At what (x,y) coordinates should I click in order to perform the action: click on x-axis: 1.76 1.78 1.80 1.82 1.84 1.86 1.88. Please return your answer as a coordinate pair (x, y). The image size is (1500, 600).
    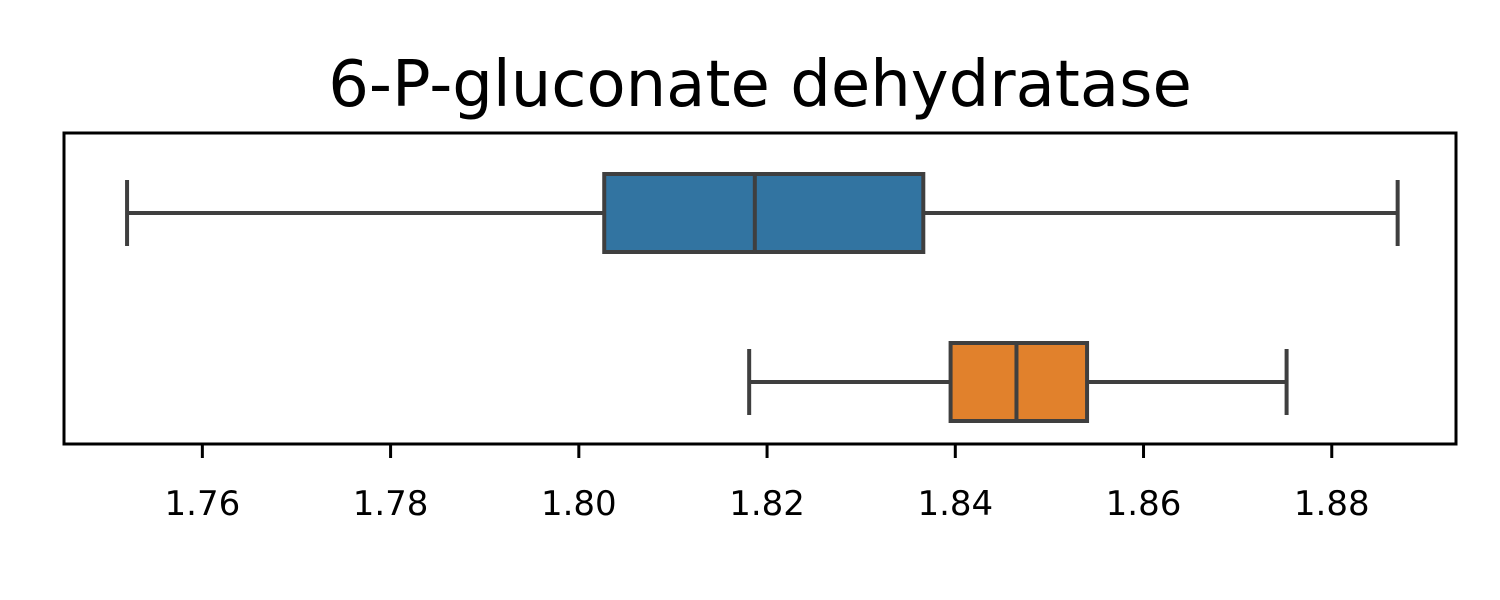
    Looking at the image, I should click on (767, 484).